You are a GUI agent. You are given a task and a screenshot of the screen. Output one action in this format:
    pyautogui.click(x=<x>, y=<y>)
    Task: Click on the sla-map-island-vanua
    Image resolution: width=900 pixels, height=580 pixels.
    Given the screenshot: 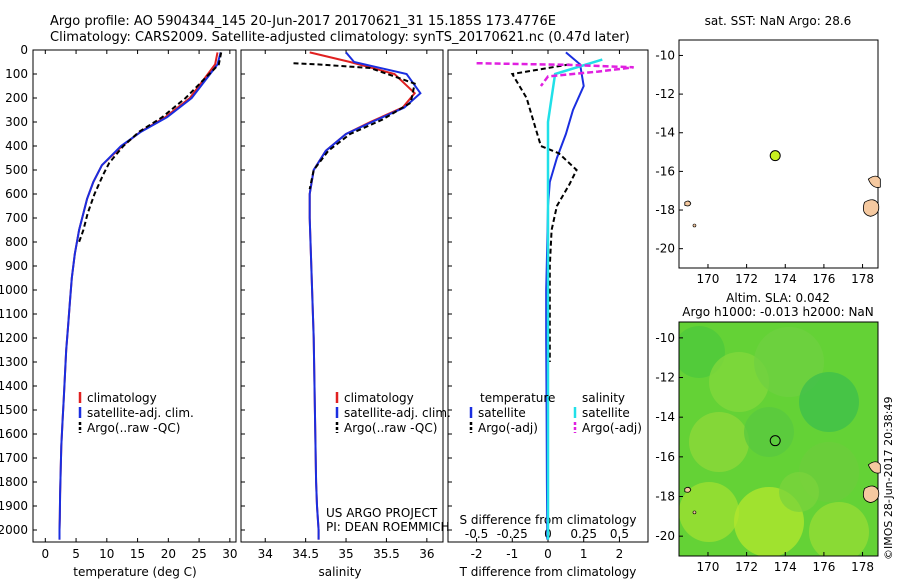 What is the action you would take?
    pyautogui.click(x=874, y=467)
    